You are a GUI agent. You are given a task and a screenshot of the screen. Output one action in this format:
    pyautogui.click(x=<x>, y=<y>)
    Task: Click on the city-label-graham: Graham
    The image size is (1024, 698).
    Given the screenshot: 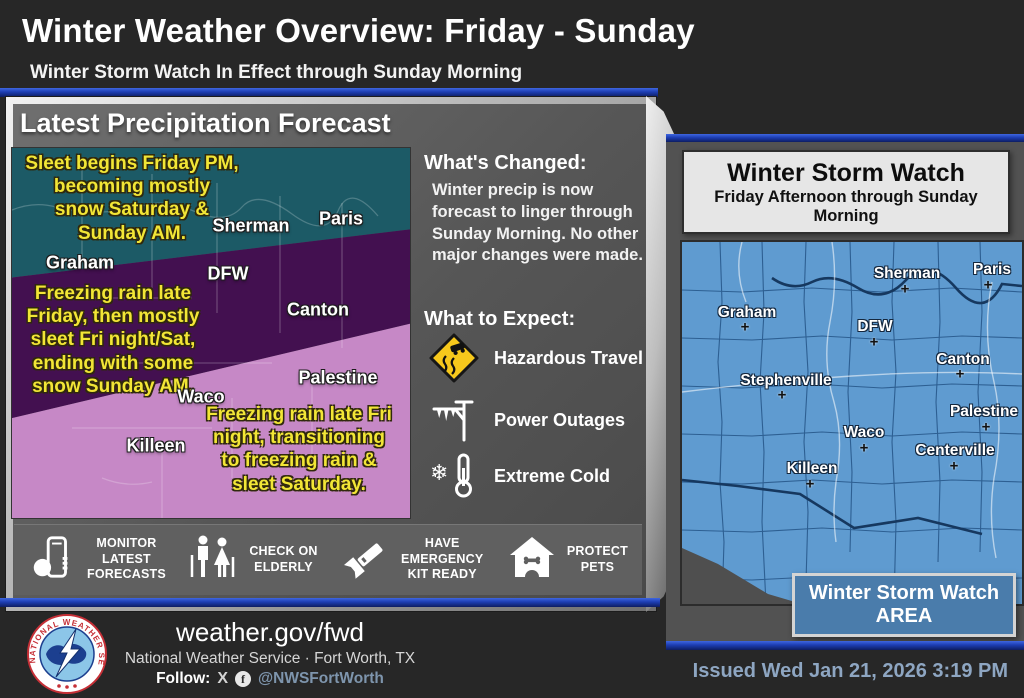 What is the action you would take?
    pyautogui.click(x=80, y=262)
    